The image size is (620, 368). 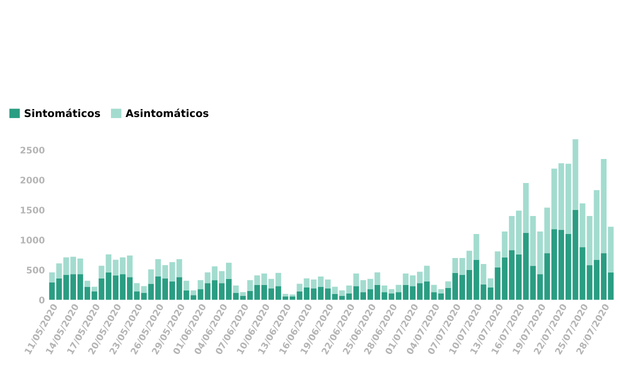 I want to click on y-tick-label: 2500, so click(x=32, y=150).